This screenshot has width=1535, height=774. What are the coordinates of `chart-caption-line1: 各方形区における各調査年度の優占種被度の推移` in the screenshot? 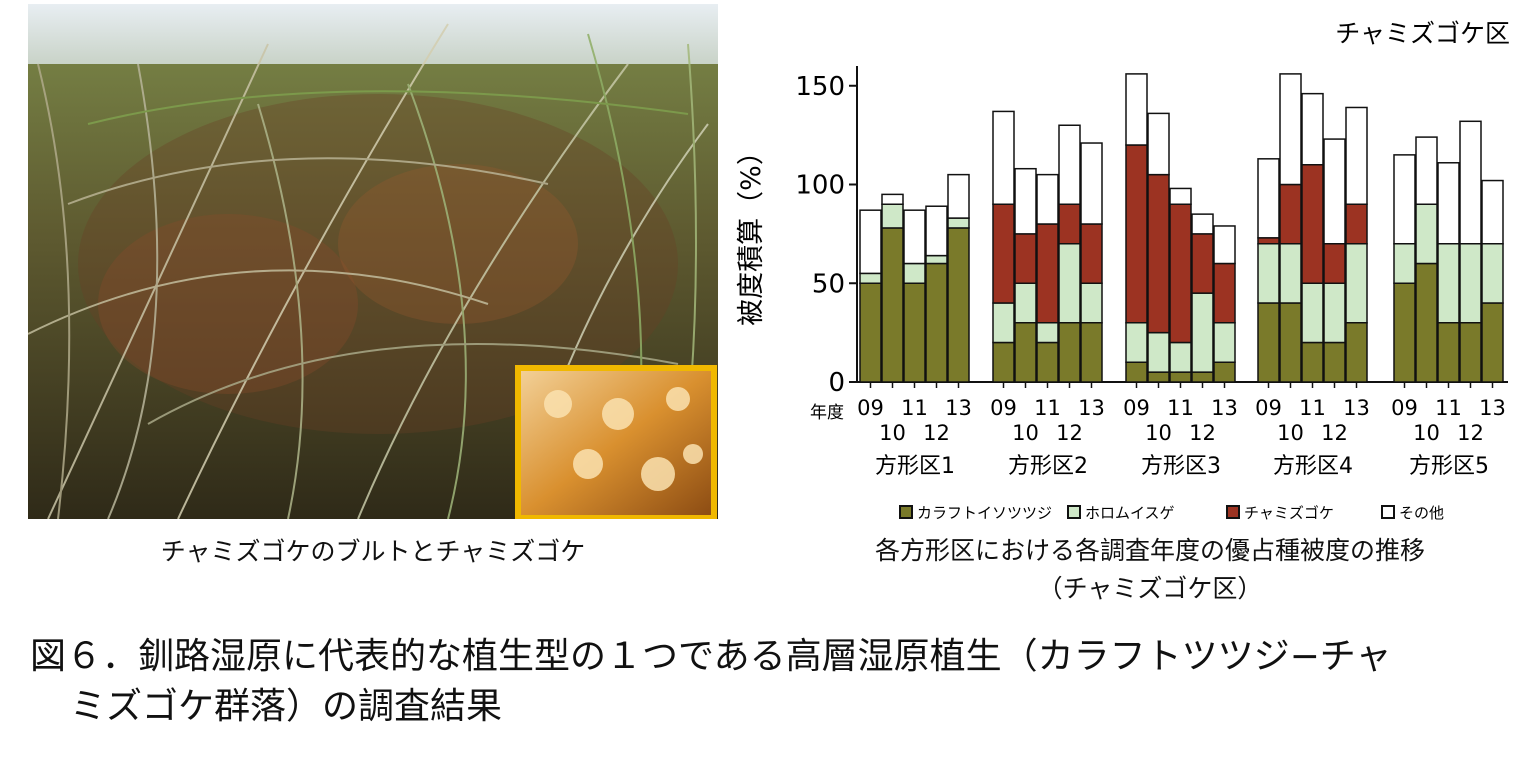 It's located at (1149, 550).